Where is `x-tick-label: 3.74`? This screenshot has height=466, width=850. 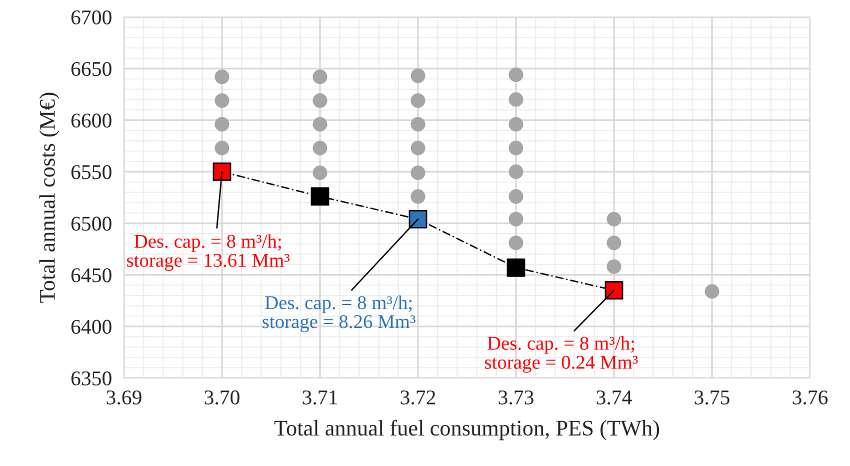
x-tick-label: 3.74 is located at coordinates (614, 397).